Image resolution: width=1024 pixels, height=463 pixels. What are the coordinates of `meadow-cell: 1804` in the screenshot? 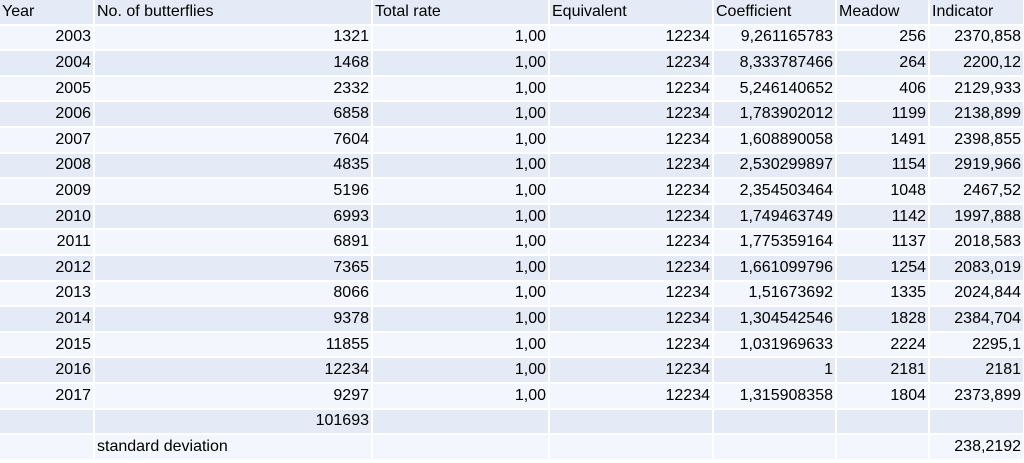 It's located at (883, 396).